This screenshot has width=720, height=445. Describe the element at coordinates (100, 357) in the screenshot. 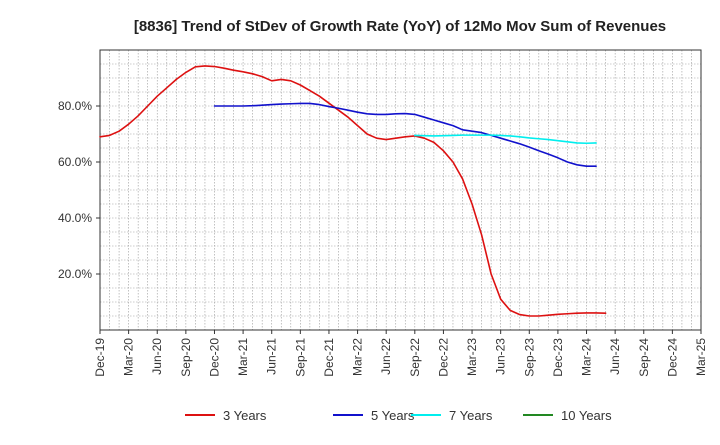

I see `x-tick-label: Dec-19` at that location.